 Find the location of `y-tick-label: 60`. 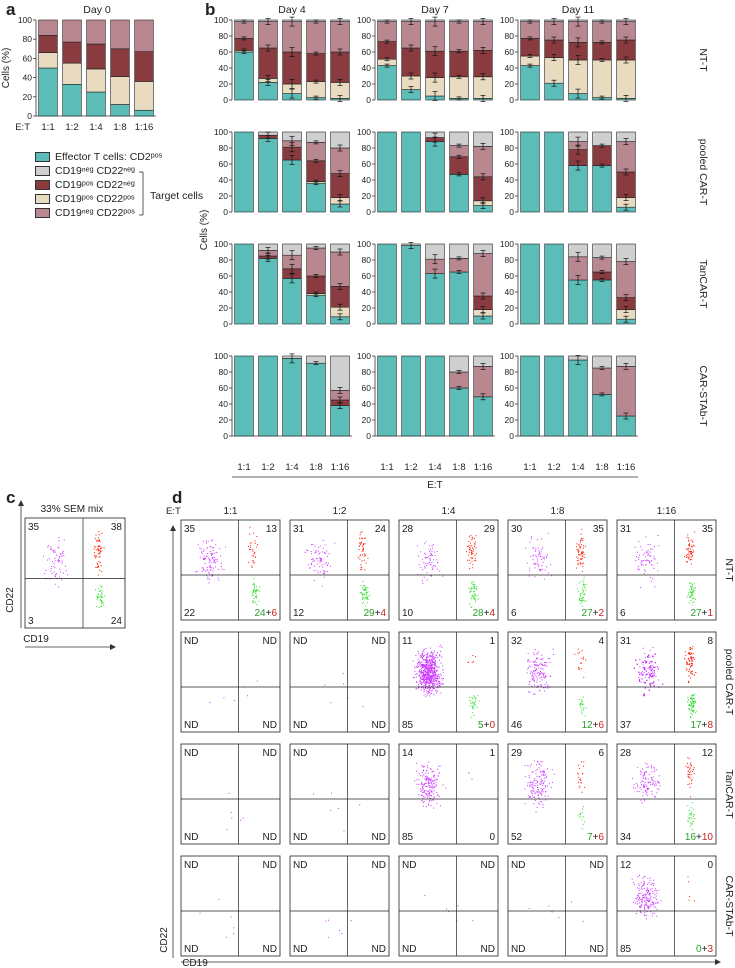

y-tick-label: 60 is located at coordinates (224, 276).